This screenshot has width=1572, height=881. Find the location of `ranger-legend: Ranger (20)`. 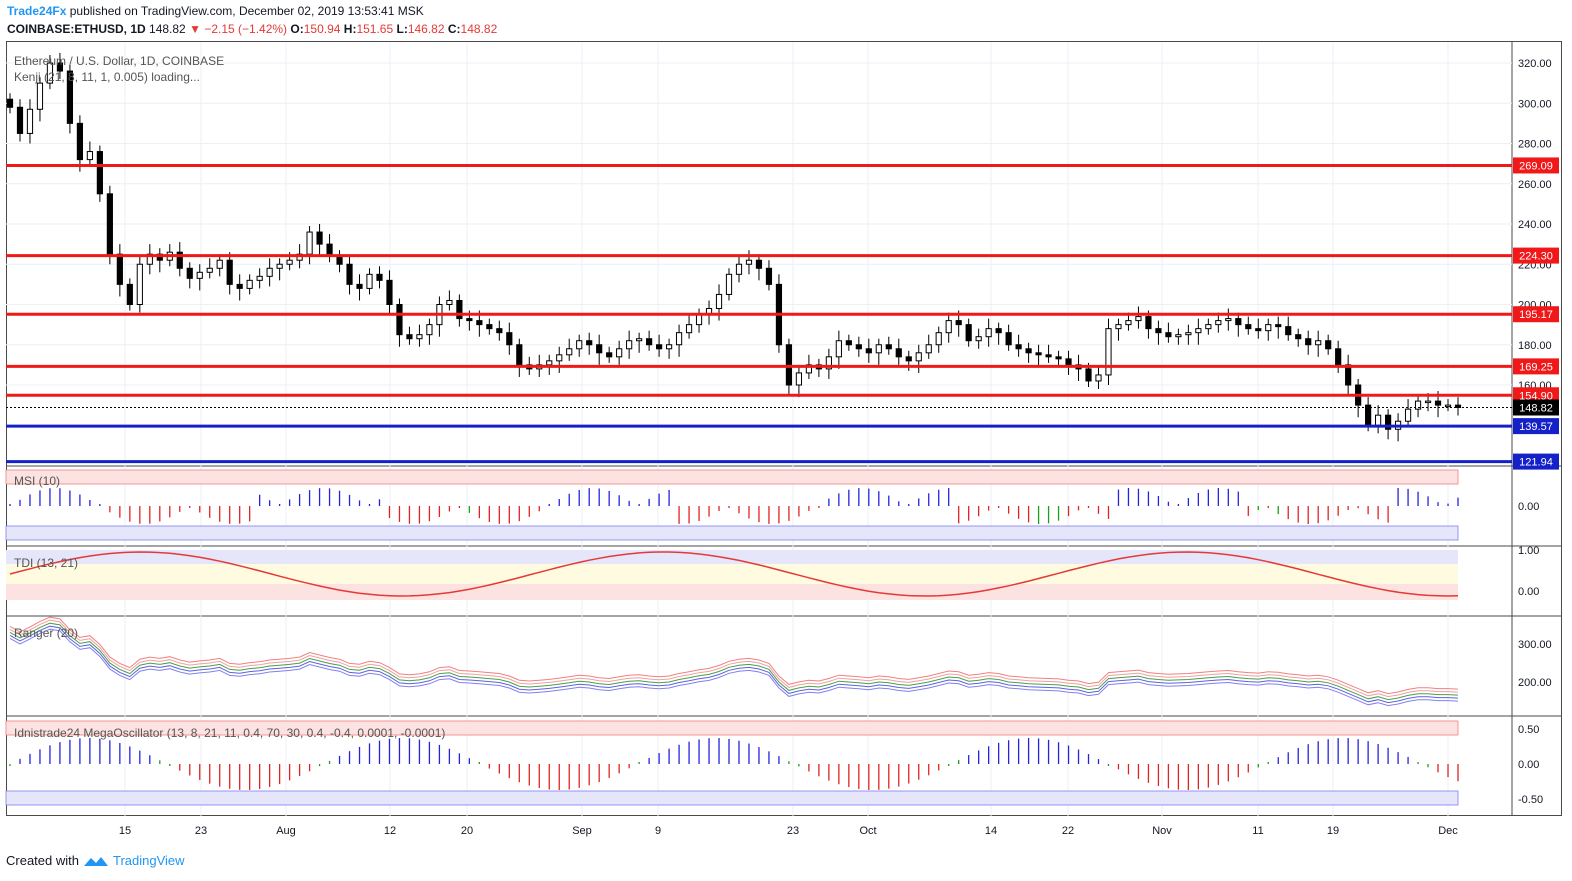

ranger-legend: Ranger (20) is located at coordinates (46, 633).